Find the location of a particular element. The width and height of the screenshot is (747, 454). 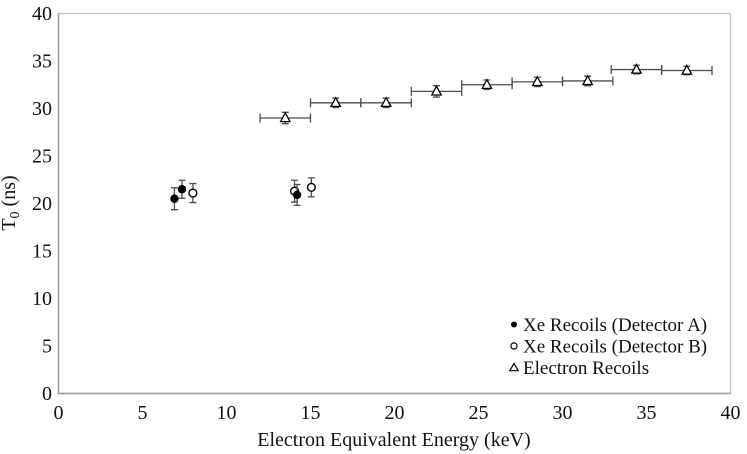

y-axis-title-unit: (ns) is located at coordinates (10, 193).